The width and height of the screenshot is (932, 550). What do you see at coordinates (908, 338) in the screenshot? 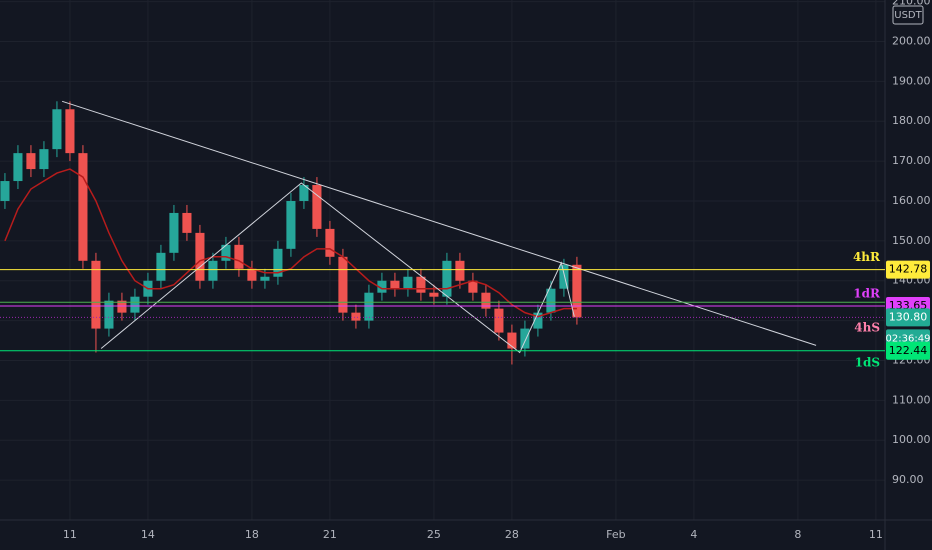
I see `countdown: 02:36:49` at bounding box center [908, 338].